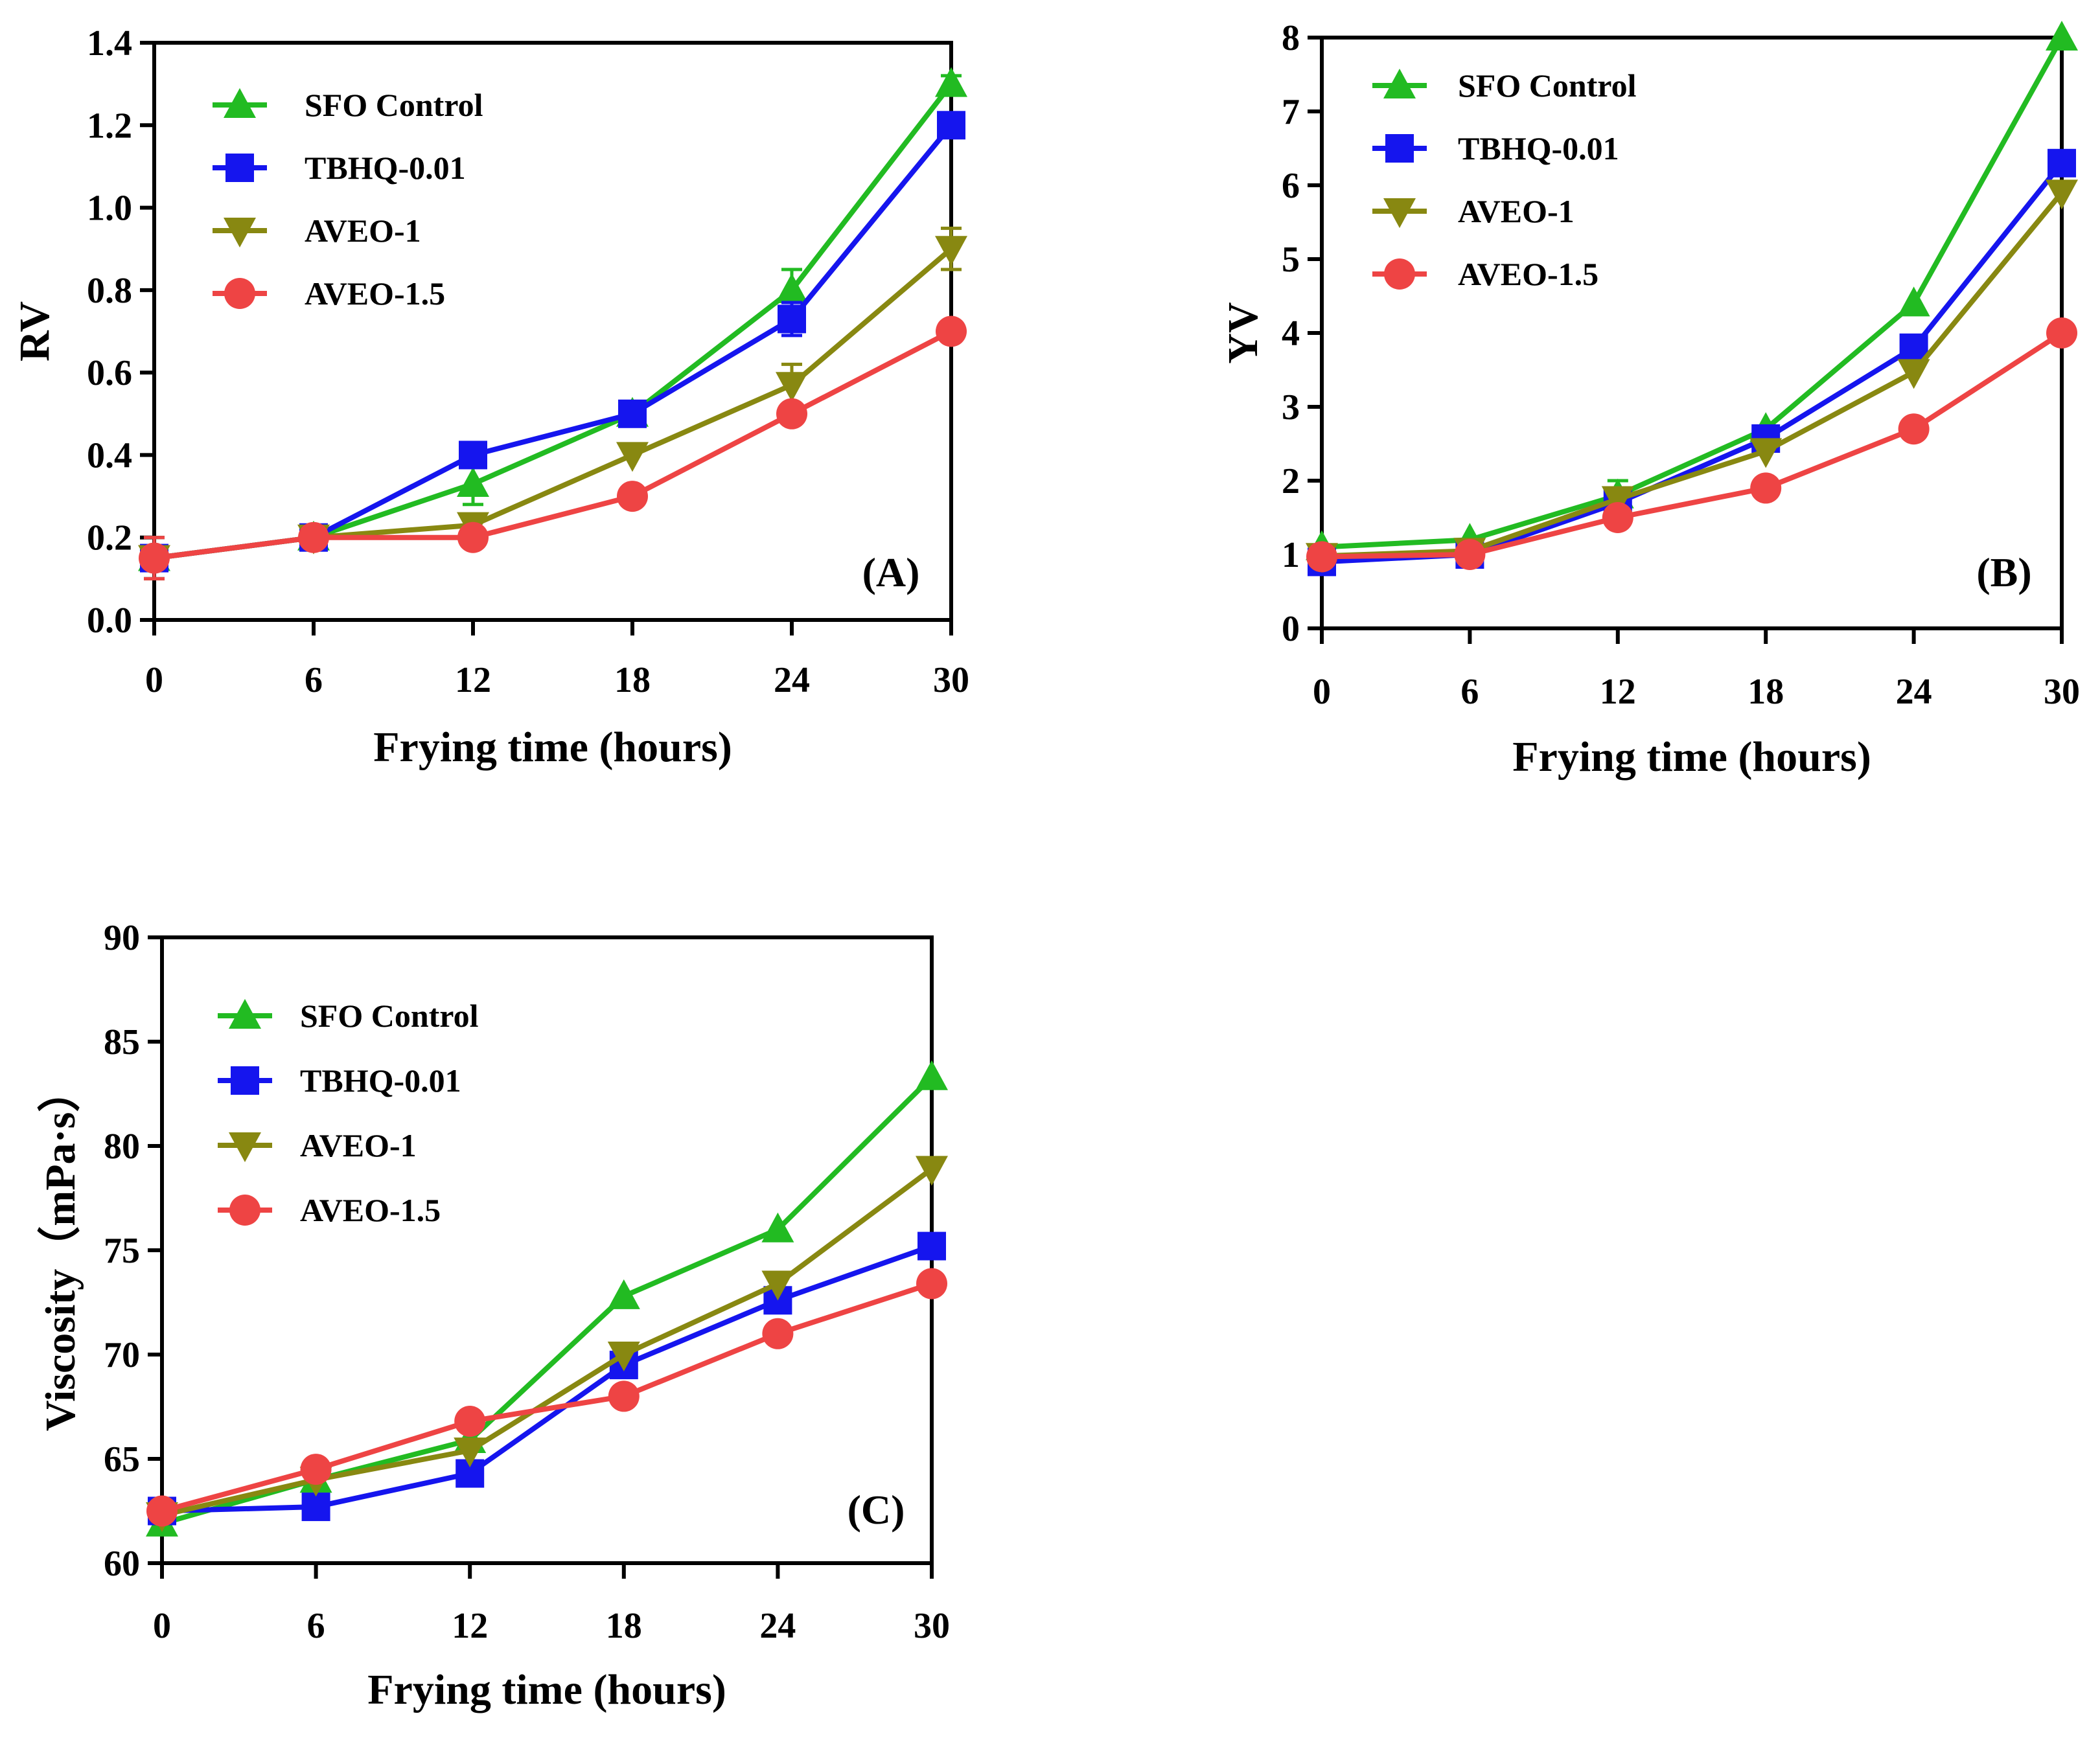 This screenshot has height=1740, width=2100. What do you see at coordinates (1291, 186) in the screenshot?
I see `y-tick-label: 6` at bounding box center [1291, 186].